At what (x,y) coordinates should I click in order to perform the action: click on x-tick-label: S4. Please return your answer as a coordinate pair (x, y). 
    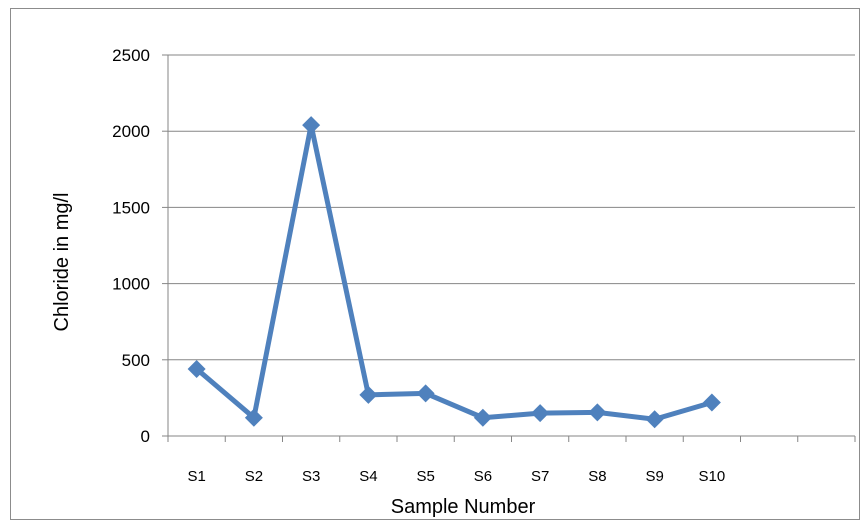
    Looking at the image, I should click on (368, 476).